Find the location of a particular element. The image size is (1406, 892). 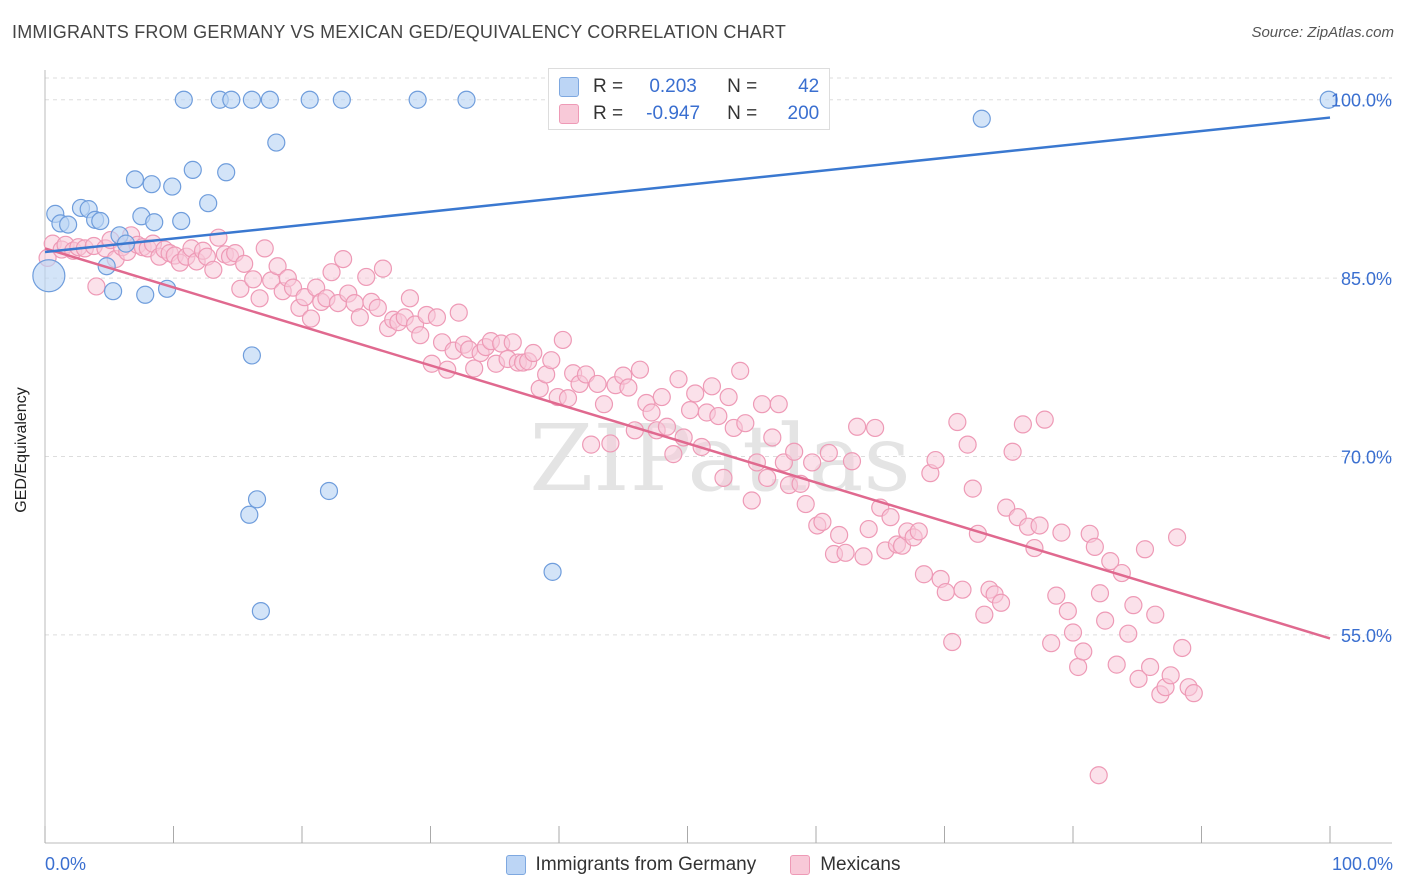

r-value-mexicans: -0.947 is located at coordinates (673, 113).